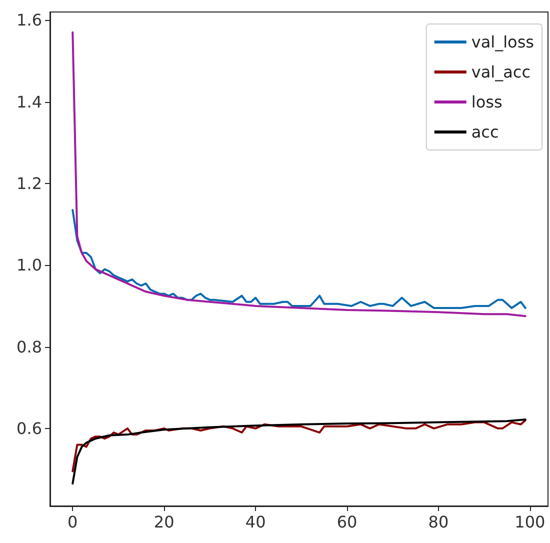  What do you see at coordinates (29, 428) in the screenshot?
I see `y-tick-label: 0.6` at bounding box center [29, 428].